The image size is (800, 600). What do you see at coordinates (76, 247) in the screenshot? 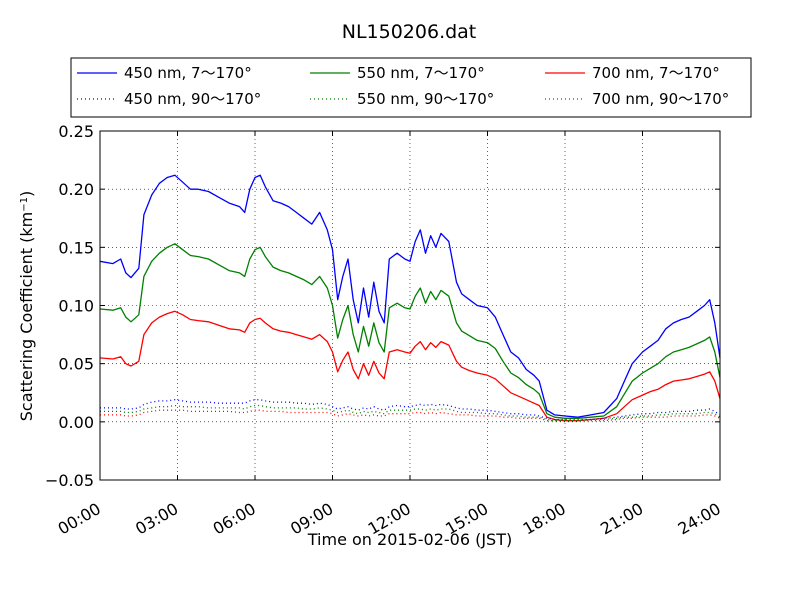
I see `y-tick-label: 0.15` at bounding box center [76, 247].